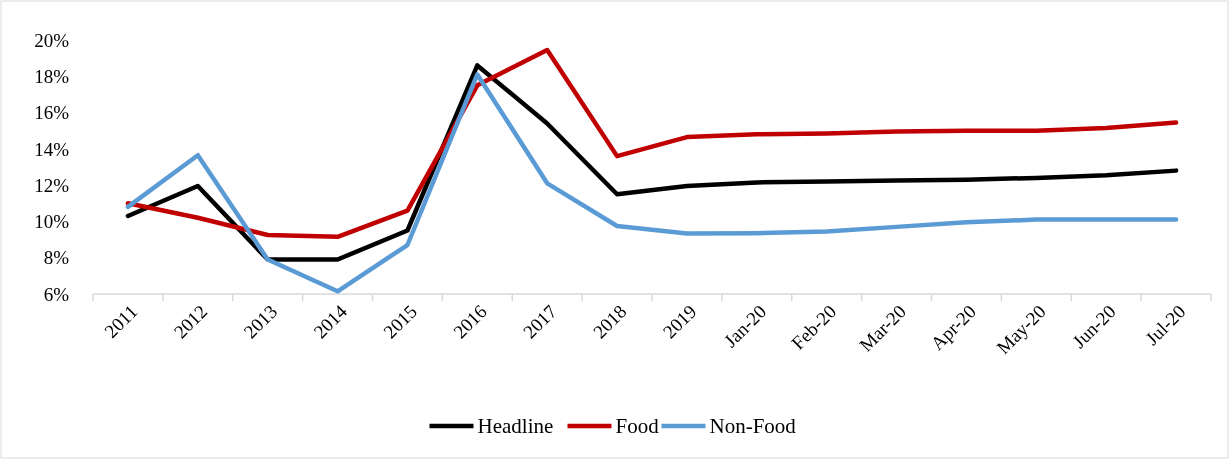  Describe the element at coordinates (56, 294) in the screenshot. I see `y-tick-label: 6%` at that location.